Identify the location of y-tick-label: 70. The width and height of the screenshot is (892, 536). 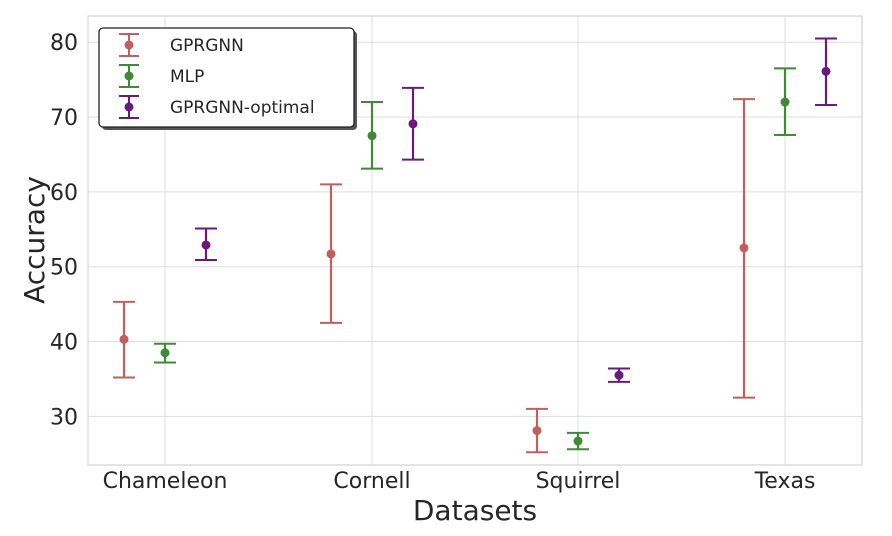
(64, 118).